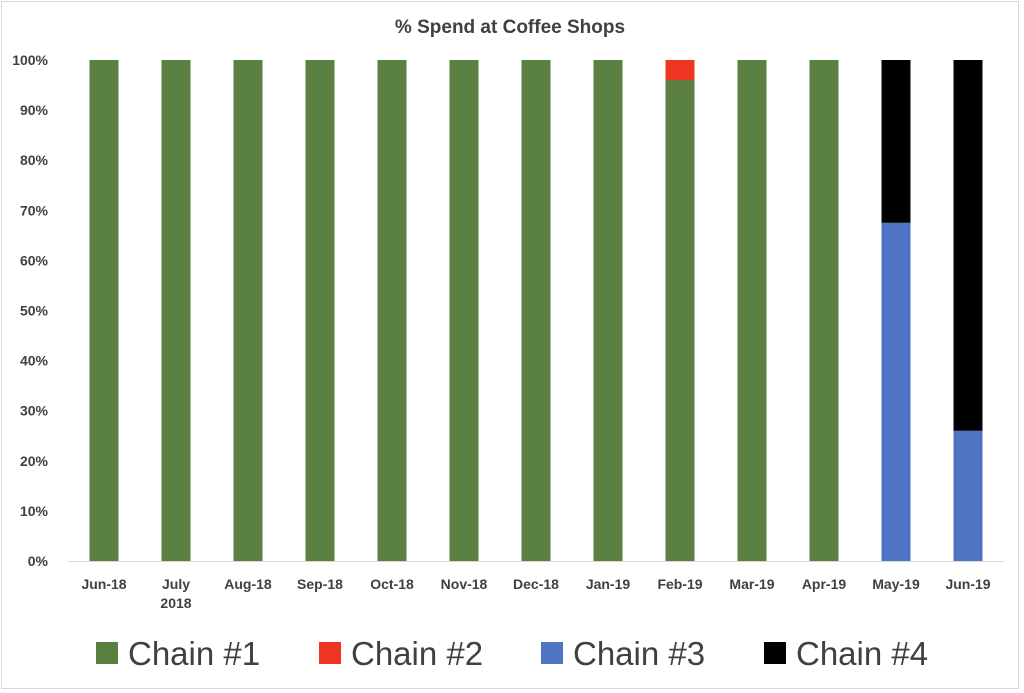 This screenshot has height=693, width=1024. Describe the element at coordinates (34, 461) in the screenshot. I see `y-tick-label: 20%` at that location.